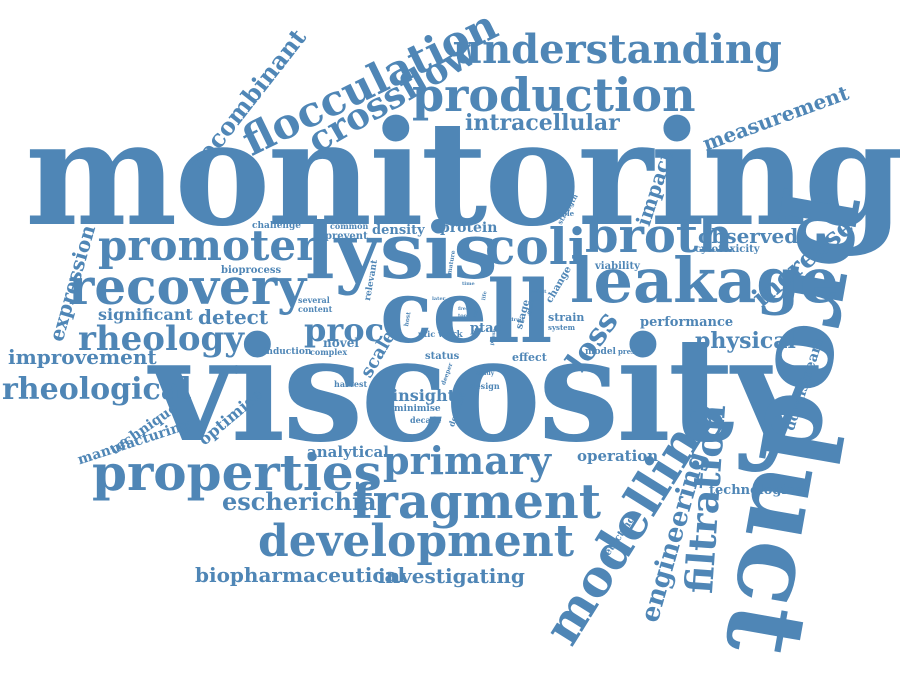 This screenshot has height=687, width=900. What do you see at coordinates (427, 334) in the screenshot?
I see `word-ptic: ptic` at bounding box center [427, 334].